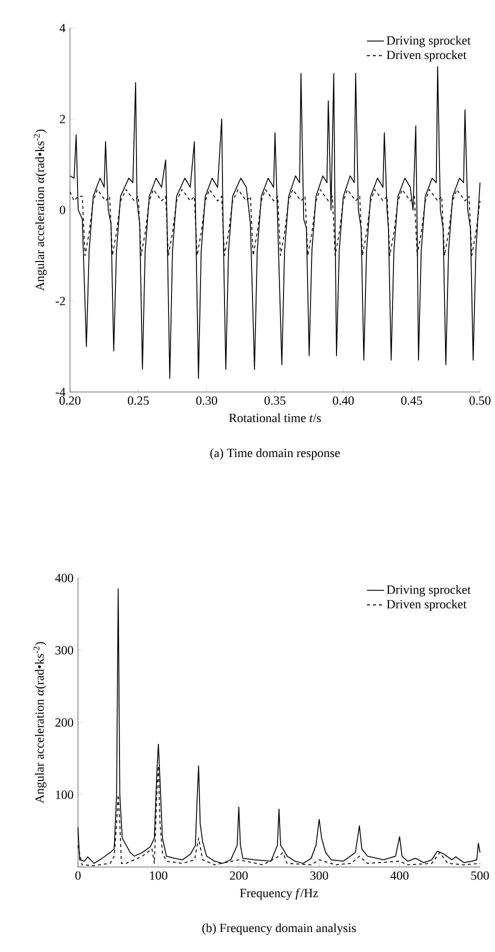 The height and width of the screenshot is (952, 495). What do you see at coordinates (78, 875) in the screenshot?
I see `x-tick-label: 0` at bounding box center [78, 875].